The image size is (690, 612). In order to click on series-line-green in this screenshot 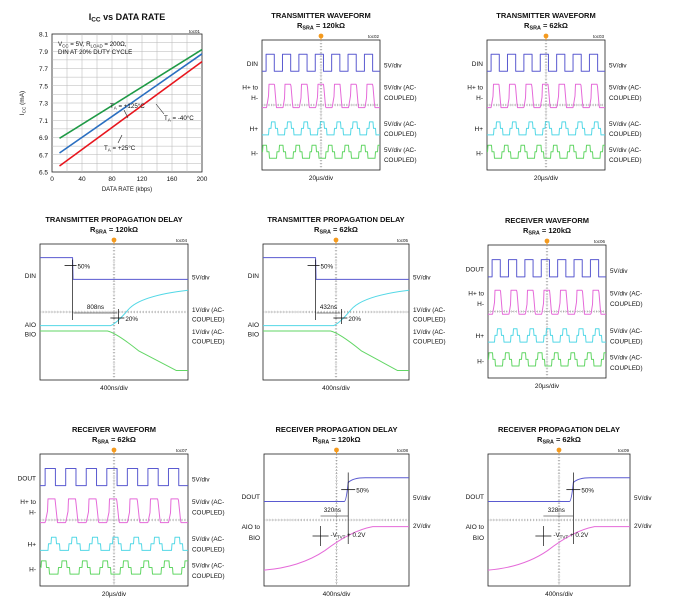, I will do `click(131, 94)`.